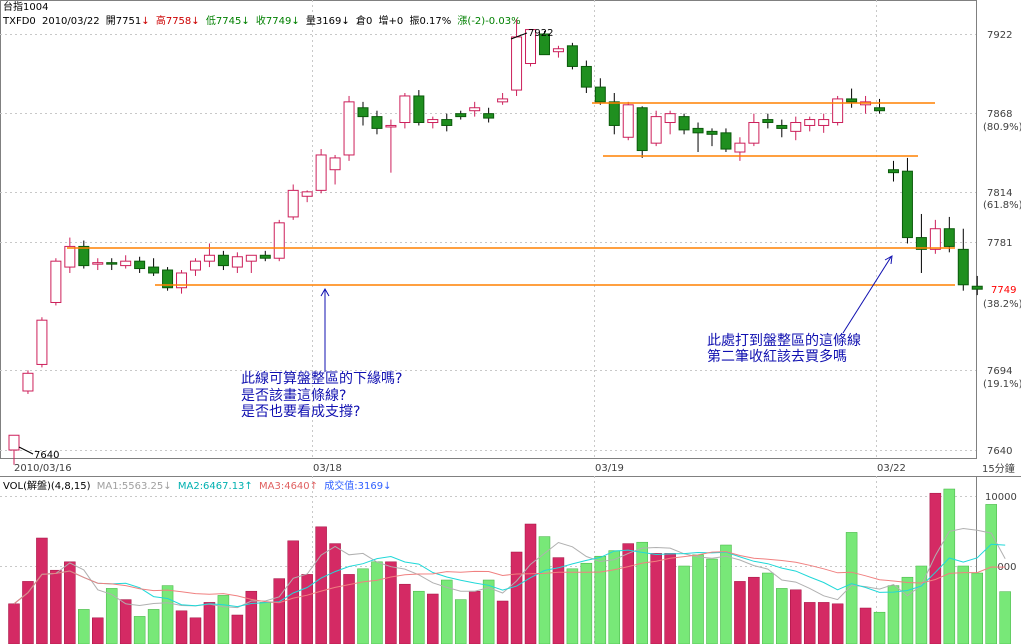 The width and height of the screenshot is (1021, 644). I want to click on low-mark-leader, so click(26, 450).